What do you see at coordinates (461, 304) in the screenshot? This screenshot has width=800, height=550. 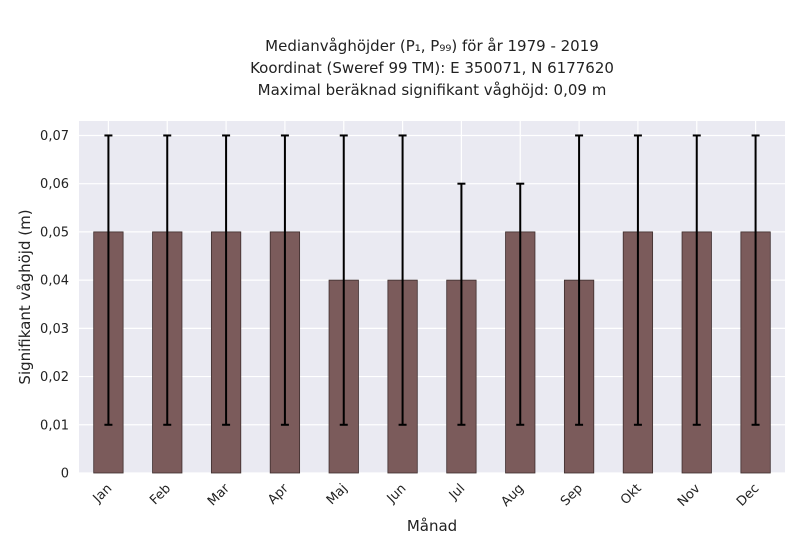 I see `error-bar-jul` at bounding box center [461, 304].